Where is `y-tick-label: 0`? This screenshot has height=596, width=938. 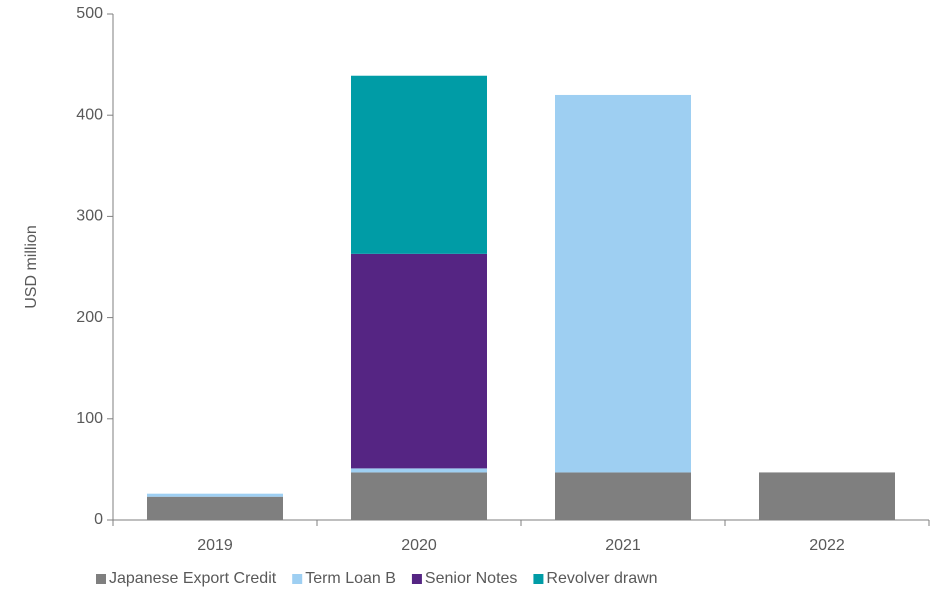 y-tick-label: 0 is located at coordinates (98, 519).